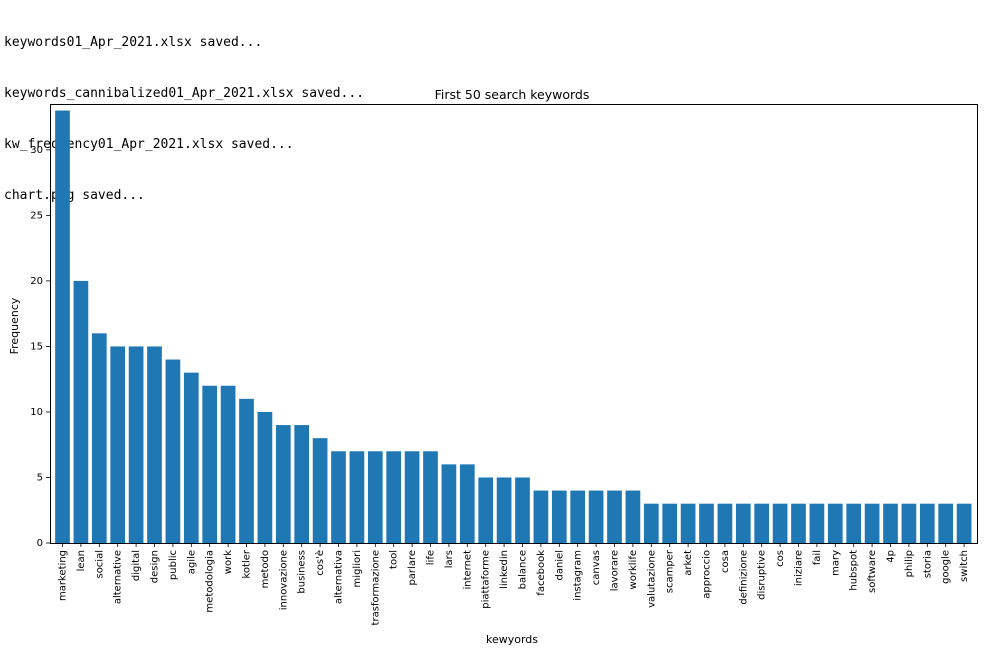  What do you see at coordinates (504, 510) in the screenshot?
I see `bar-linkedin` at bounding box center [504, 510].